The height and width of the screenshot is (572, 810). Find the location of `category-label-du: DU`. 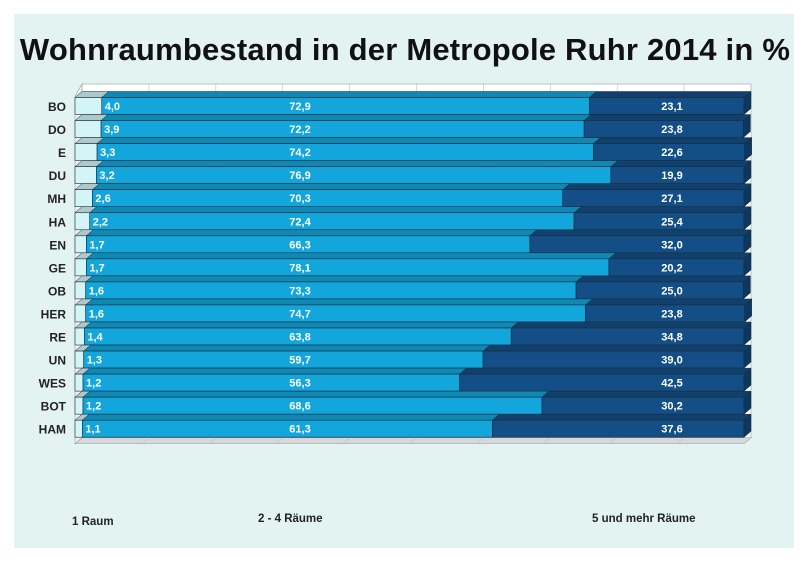

category-label-du: DU is located at coordinates (57, 176).